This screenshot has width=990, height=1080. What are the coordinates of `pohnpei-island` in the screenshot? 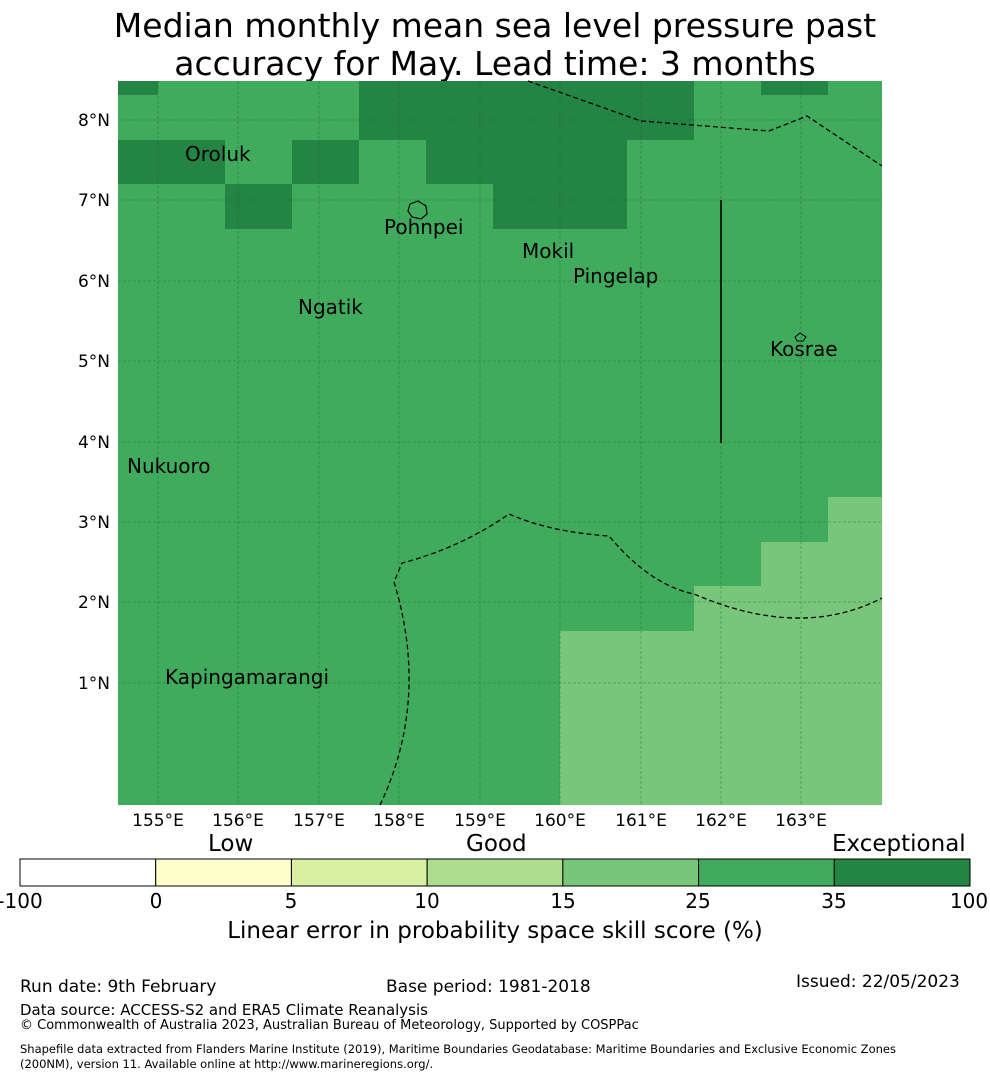 It's located at (417, 210).